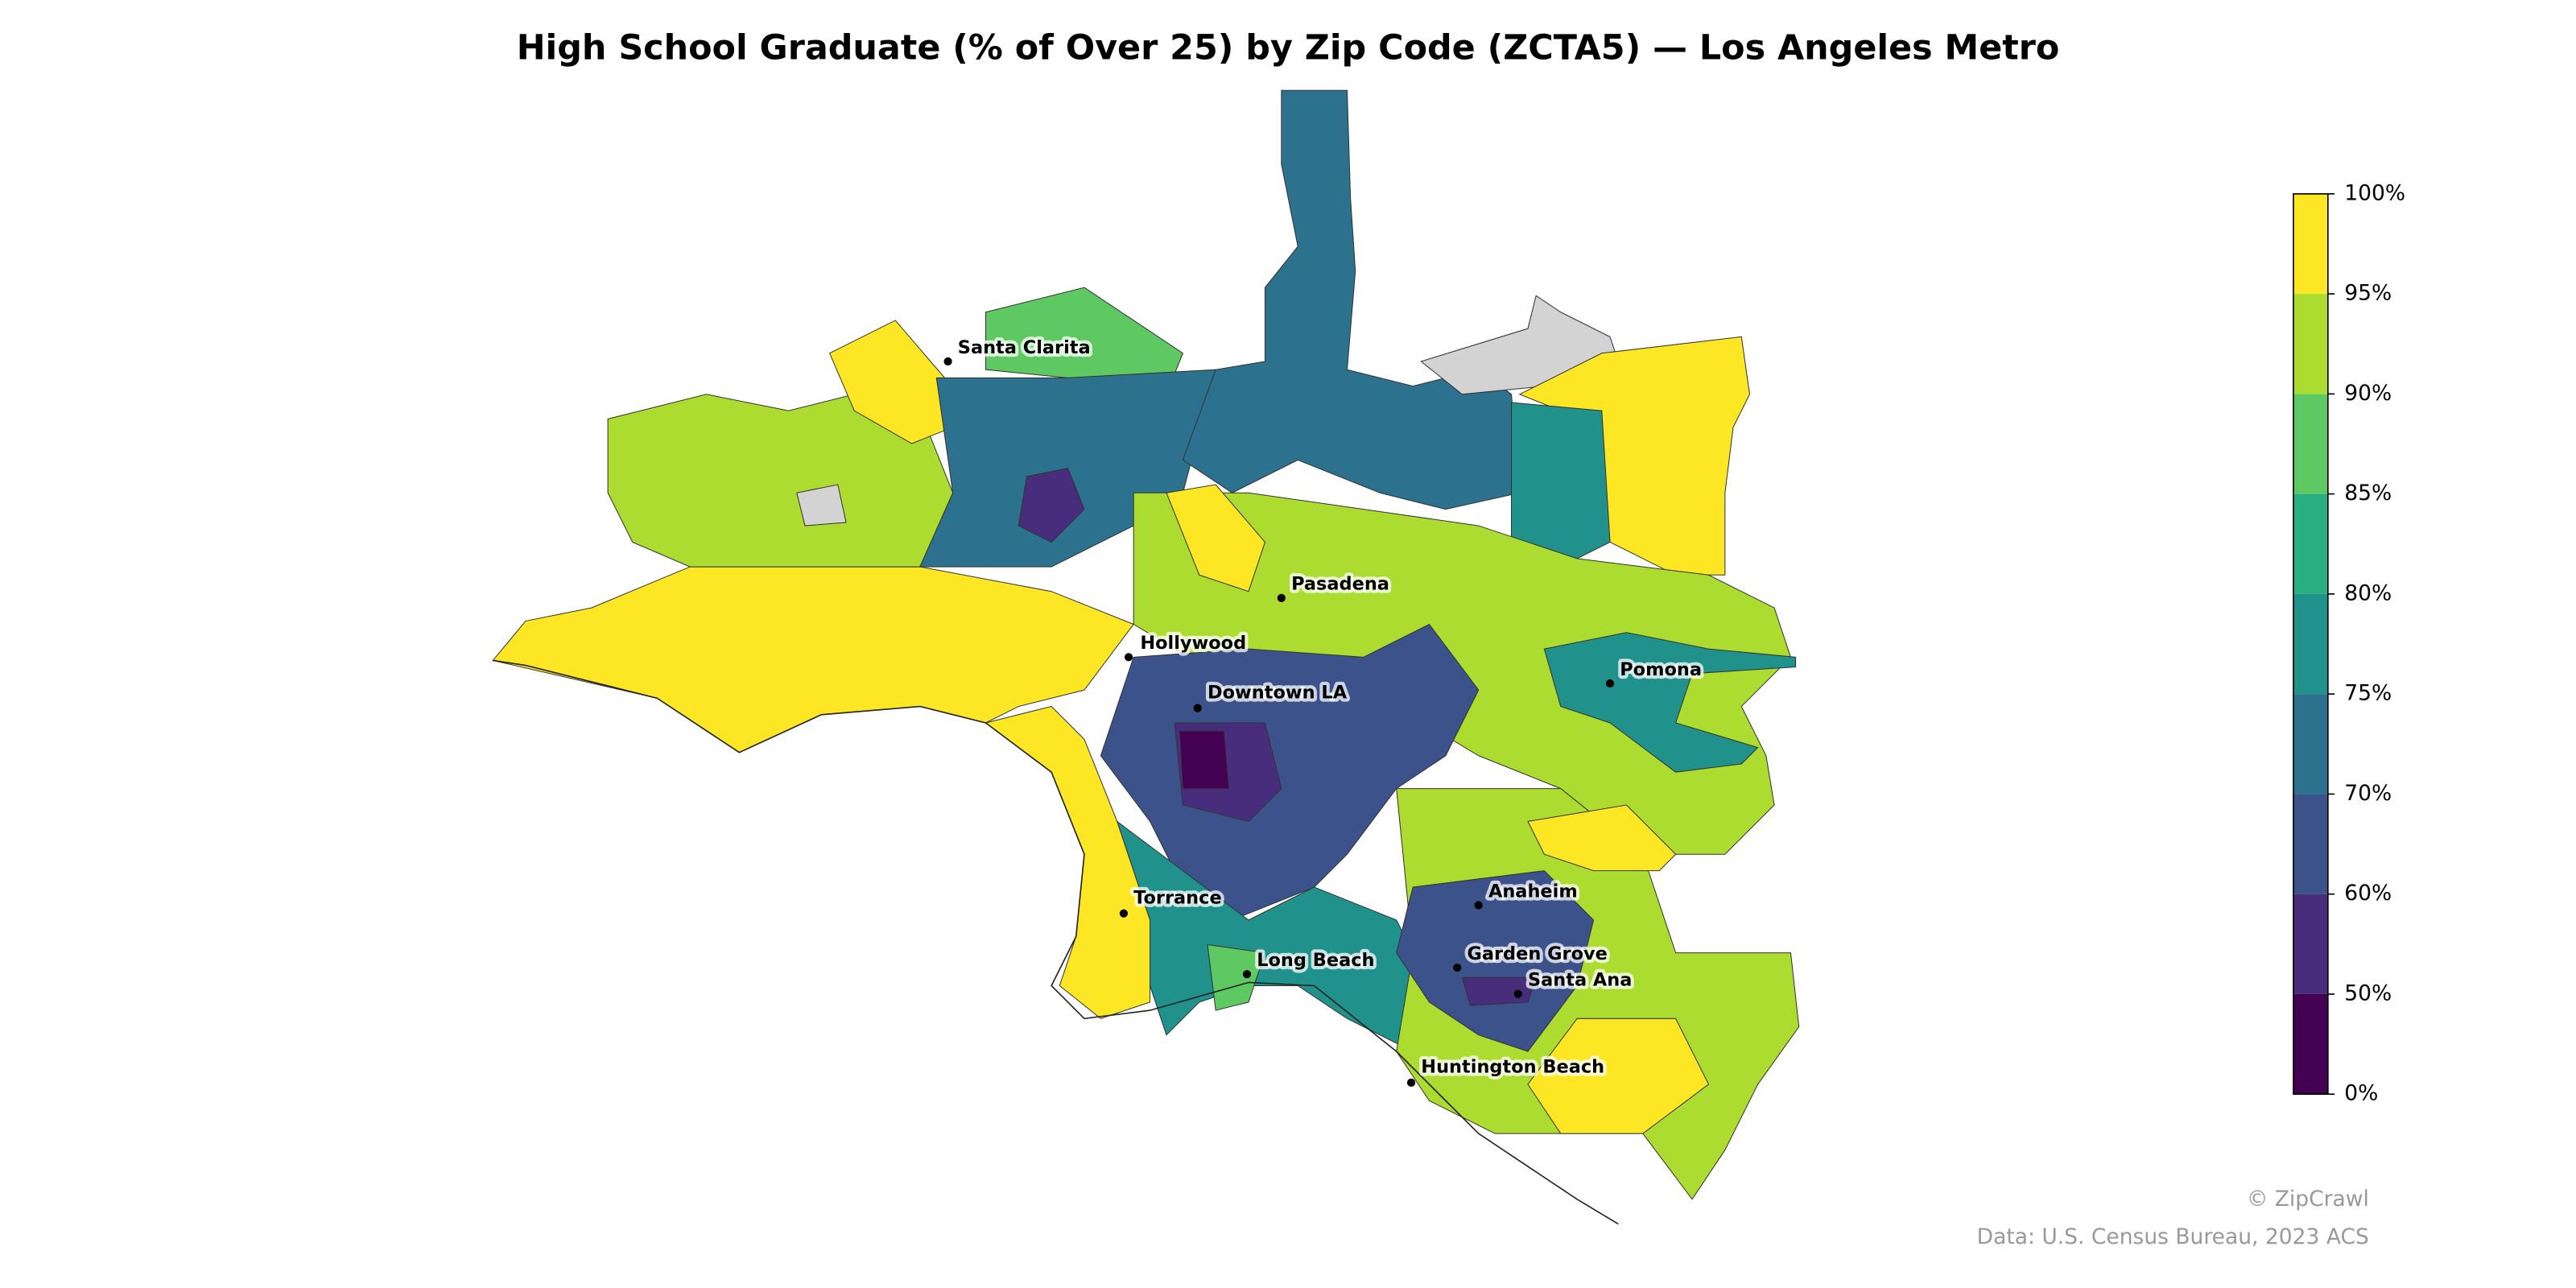 Image resolution: width=2576 pixels, height=1288 pixels. What do you see at coordinates (1315, 960) in the screenshot?
I see `city-label: Long Beach` at bounding box center [1315, 960].